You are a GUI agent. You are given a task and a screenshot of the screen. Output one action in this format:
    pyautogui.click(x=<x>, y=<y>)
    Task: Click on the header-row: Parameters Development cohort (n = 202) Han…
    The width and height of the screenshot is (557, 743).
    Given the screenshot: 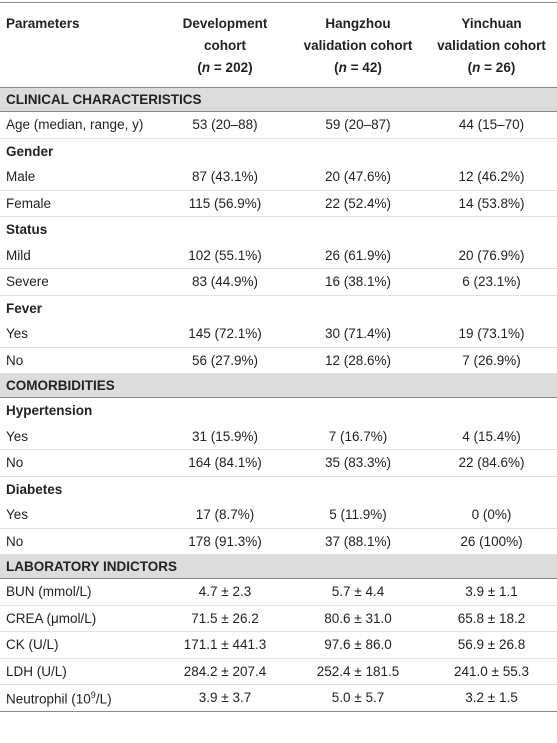 What is the action you would take?
    pyautogui.click(x=278, y=45)
    